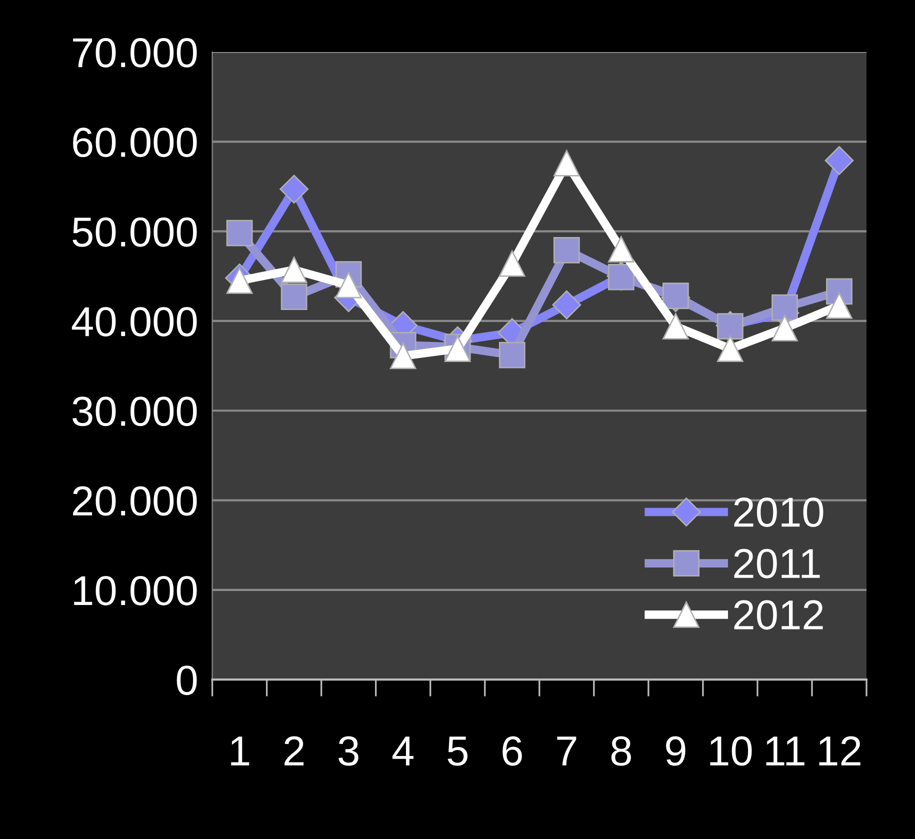  Describe the element at coordinates (294, 751) in the screenshot. I see `x-tick-label: 2` at that location.